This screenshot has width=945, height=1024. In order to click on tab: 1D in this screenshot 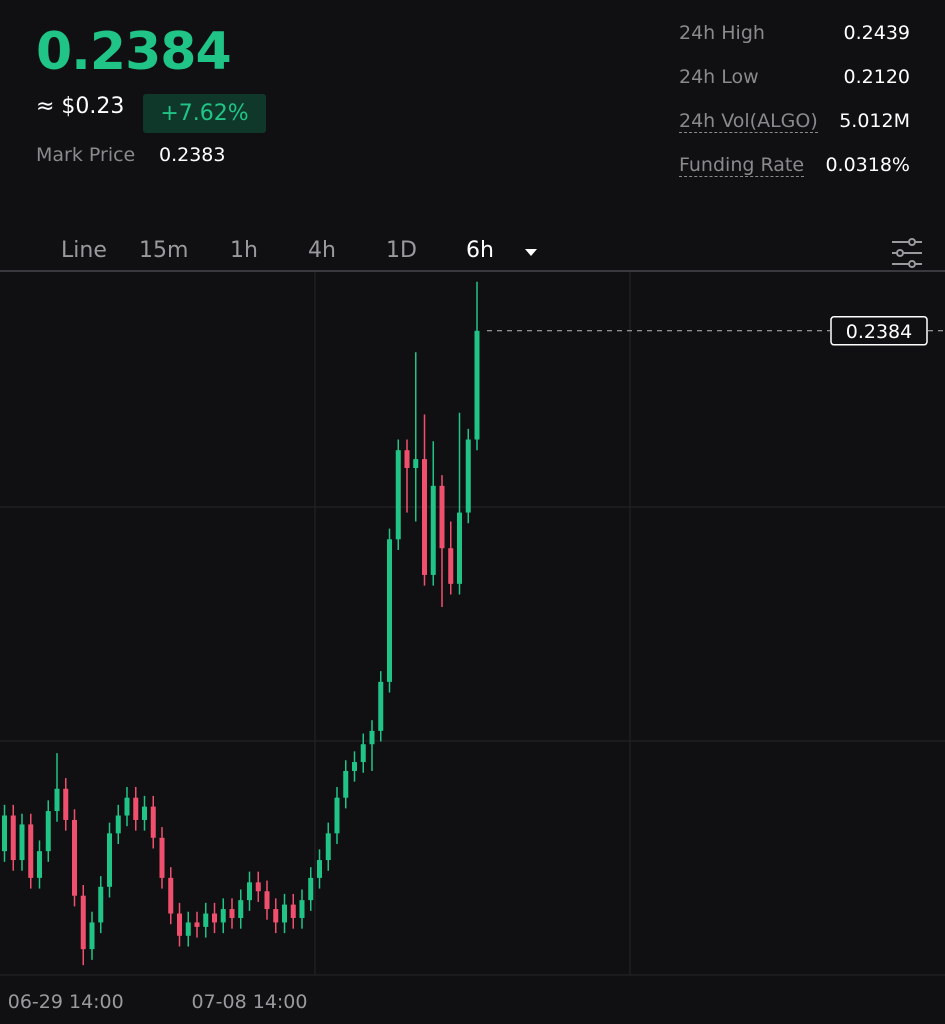, I will do `click(401, 250)`.